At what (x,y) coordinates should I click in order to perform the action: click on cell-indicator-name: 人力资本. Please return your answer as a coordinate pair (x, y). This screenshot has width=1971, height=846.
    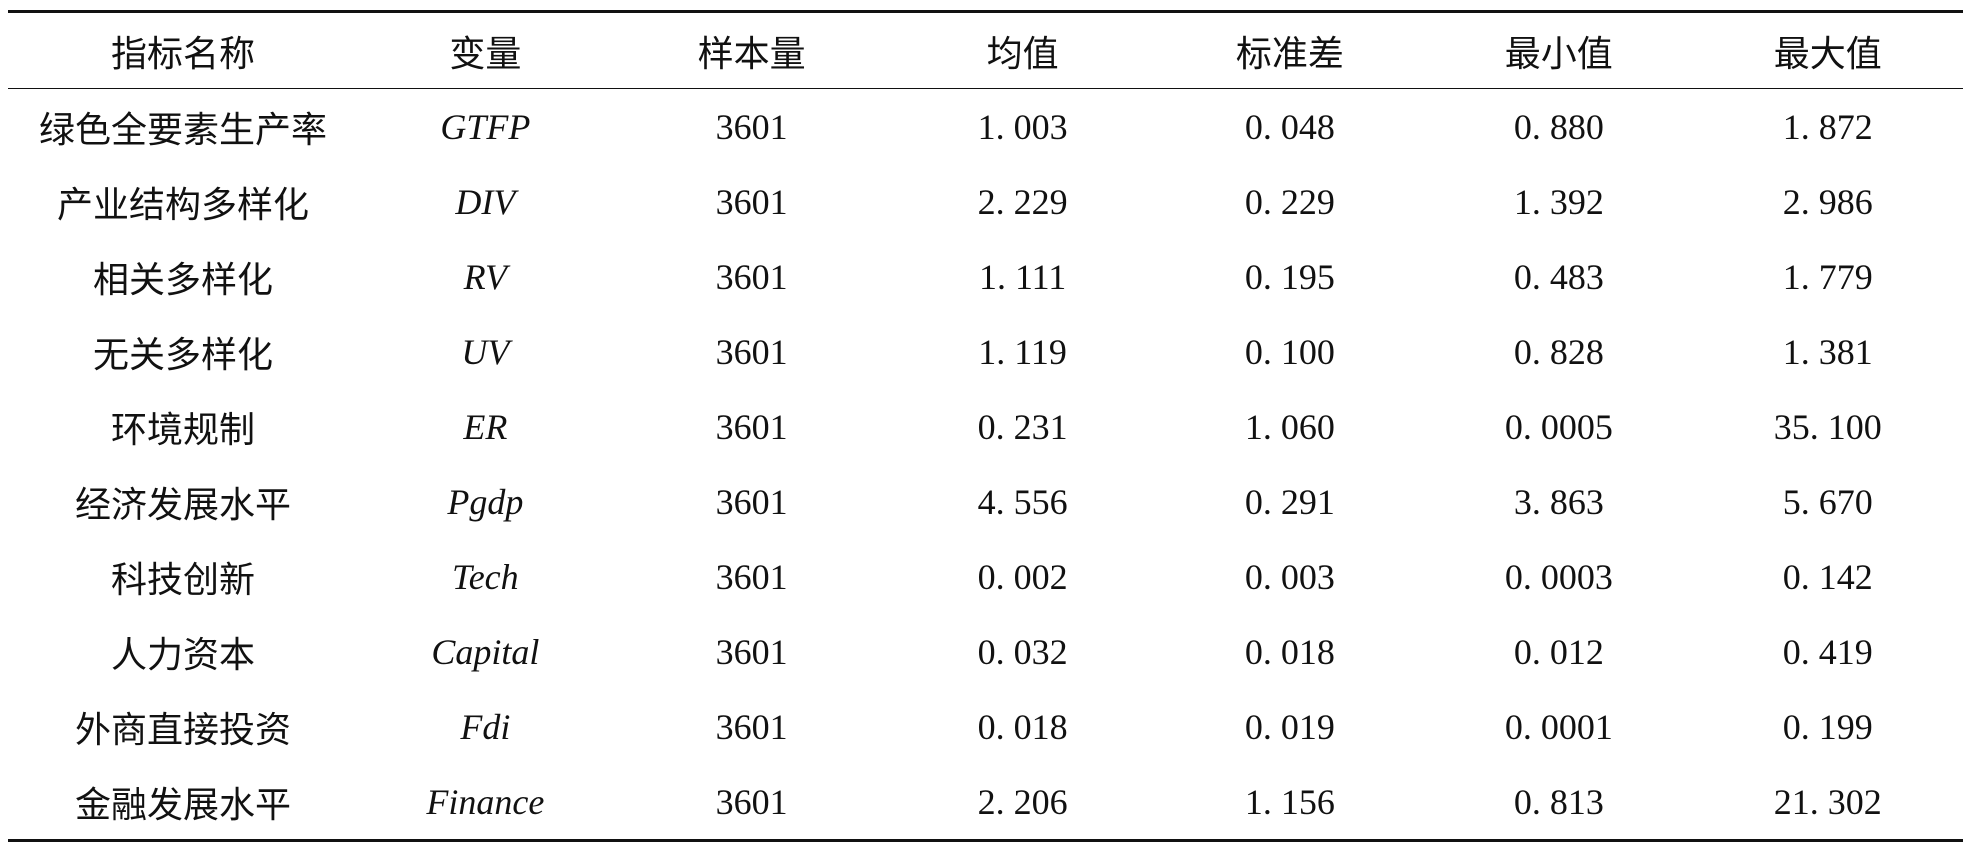
    Looking at the image, I should click on (183, 655).